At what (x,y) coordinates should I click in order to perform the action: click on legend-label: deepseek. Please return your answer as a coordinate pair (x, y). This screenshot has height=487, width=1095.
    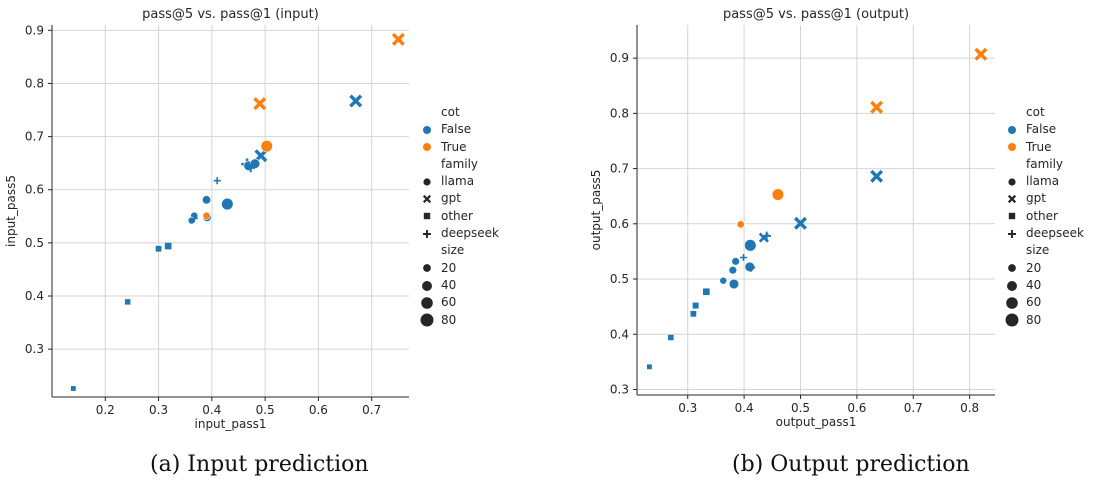
    Looking at the image, I should click on (1055, 233).